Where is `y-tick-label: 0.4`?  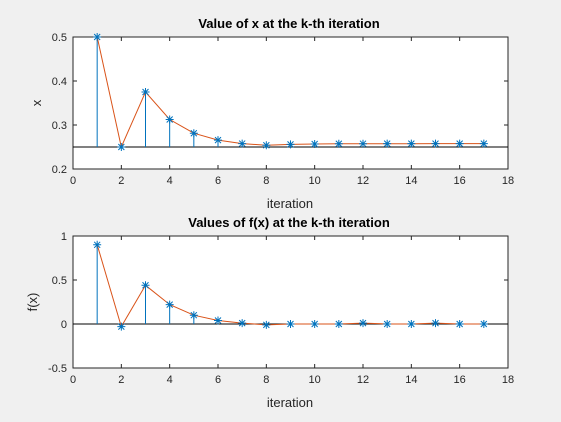 y-tick-label: 0.4 is located at coordinates (59, 82).